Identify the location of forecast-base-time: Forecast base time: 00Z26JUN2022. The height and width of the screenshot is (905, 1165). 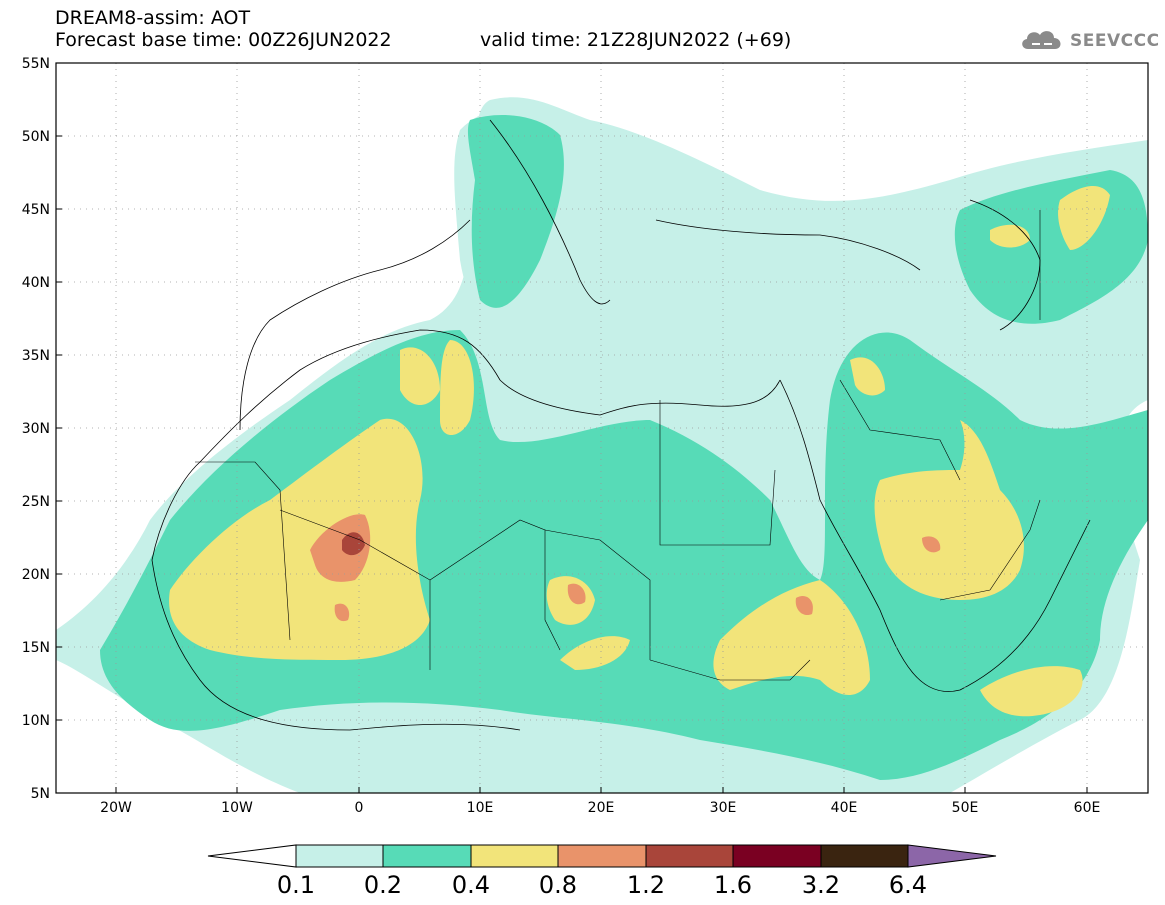
(223, 40).